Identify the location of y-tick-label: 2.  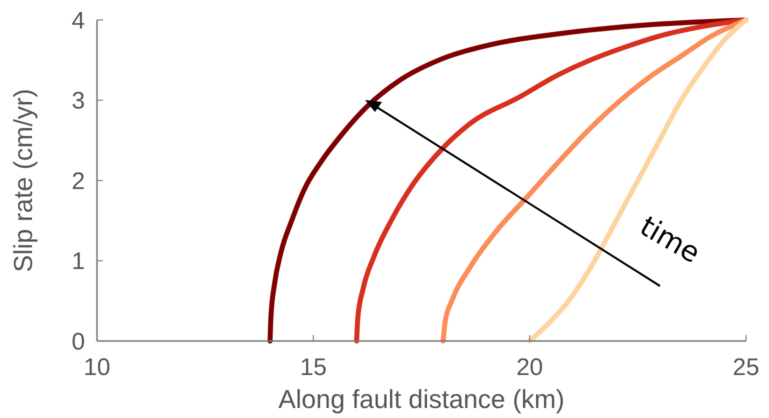
(78, 181).